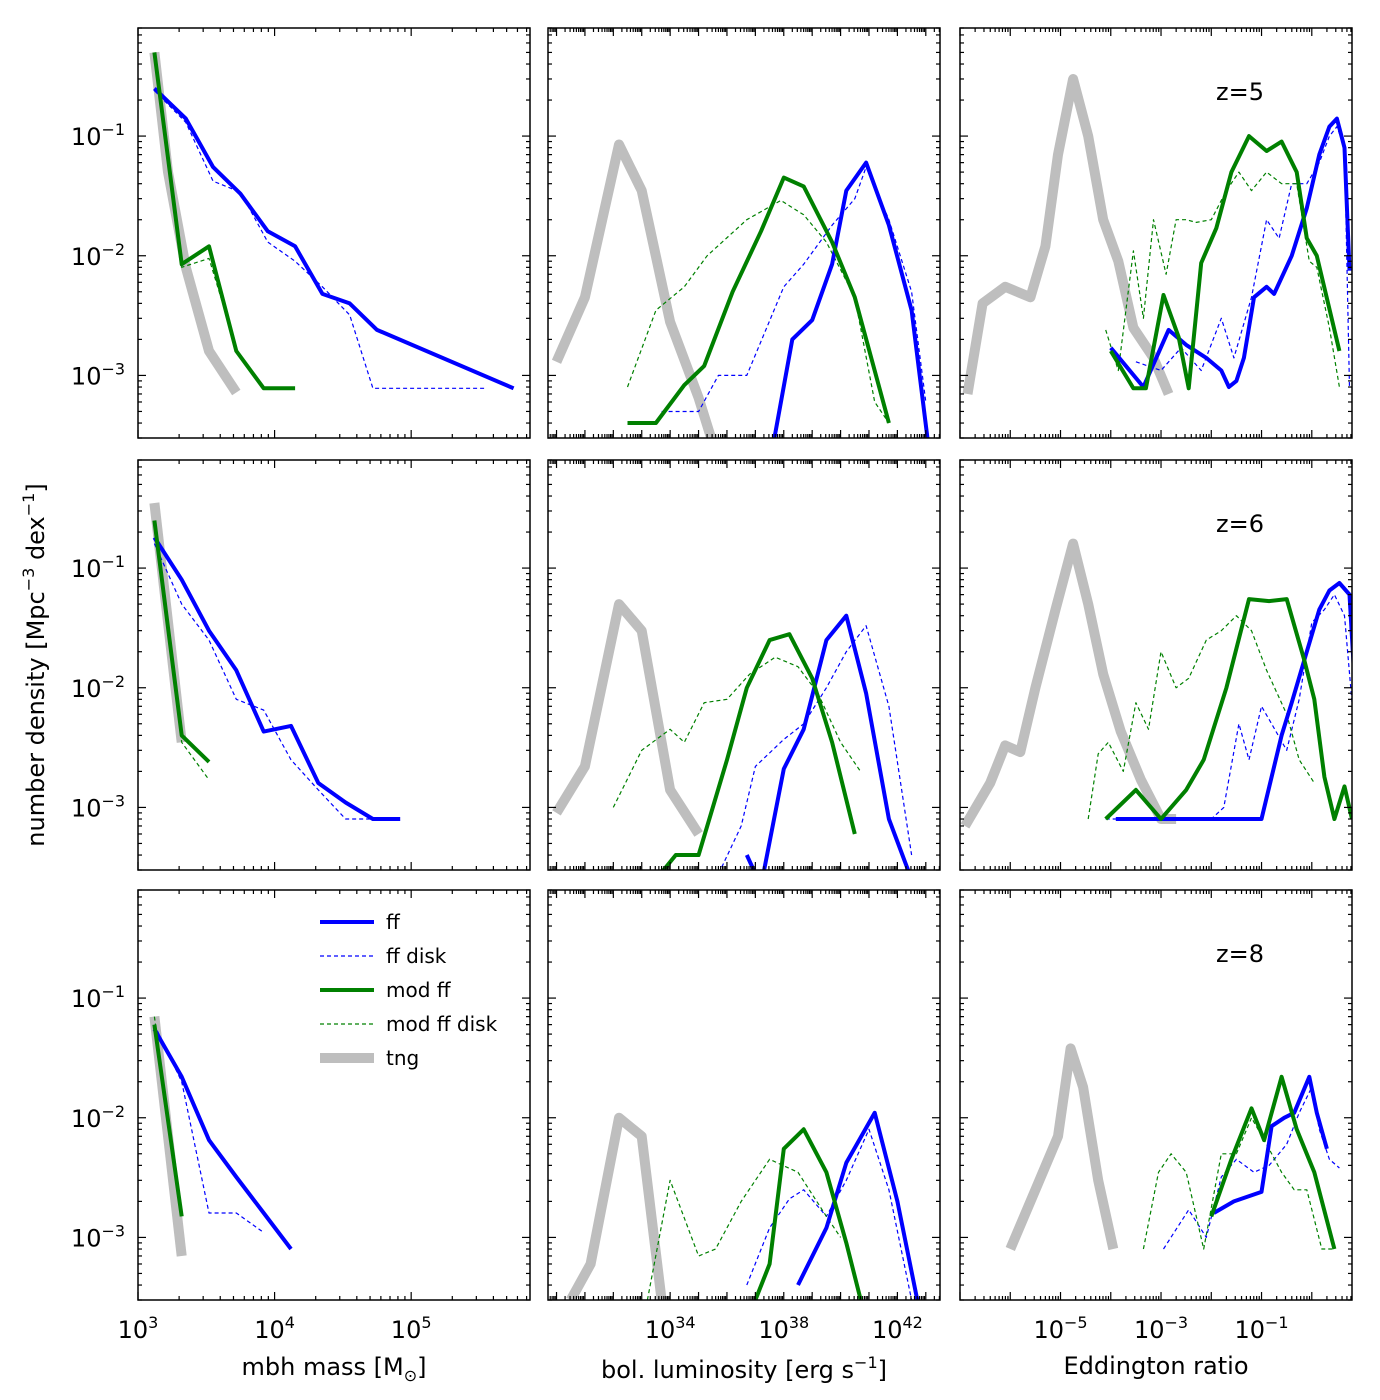  I want to click on panel-r2-c3: z=6, so click(1156, 665).